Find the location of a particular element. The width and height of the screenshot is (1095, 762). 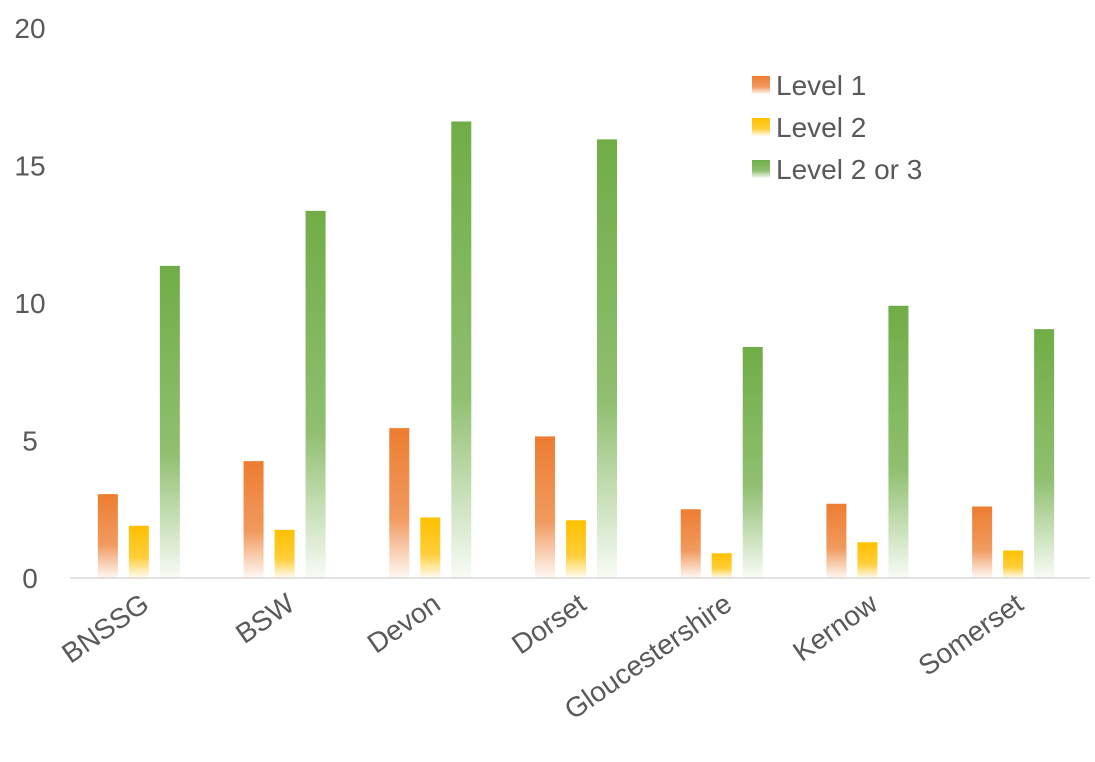

category-label: BNSSG is located at coordinates (105, 629).